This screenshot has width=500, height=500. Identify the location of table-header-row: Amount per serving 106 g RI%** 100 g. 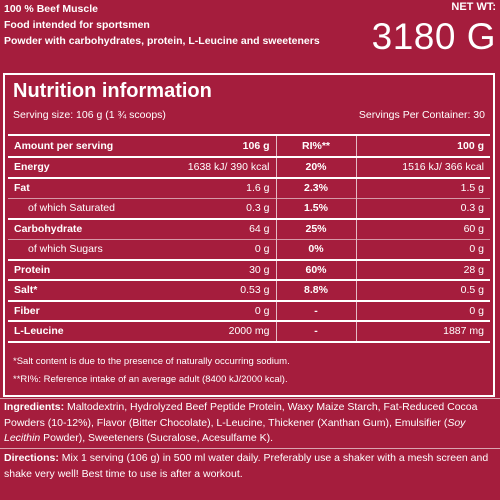
(249, 146).